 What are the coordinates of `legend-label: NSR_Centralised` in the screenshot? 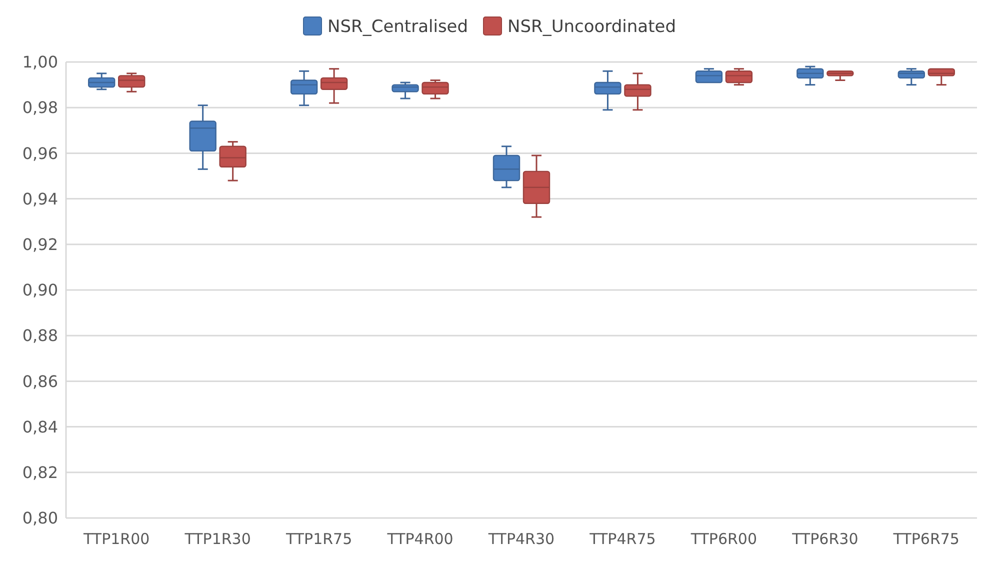 It's located at (398, 26).